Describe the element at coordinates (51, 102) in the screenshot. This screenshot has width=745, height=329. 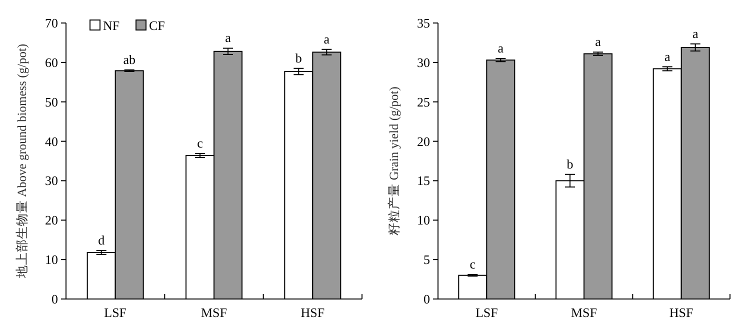
I see `y-tick-label: 50` at that location.